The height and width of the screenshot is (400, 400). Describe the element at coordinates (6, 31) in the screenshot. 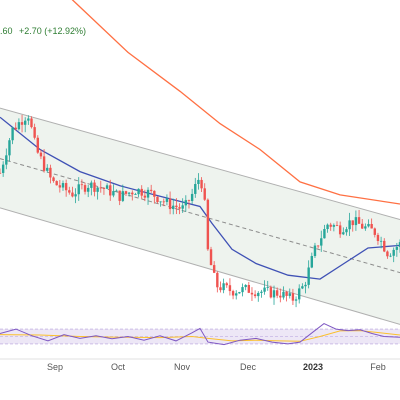

I see `price-fragment: .60` at that location.